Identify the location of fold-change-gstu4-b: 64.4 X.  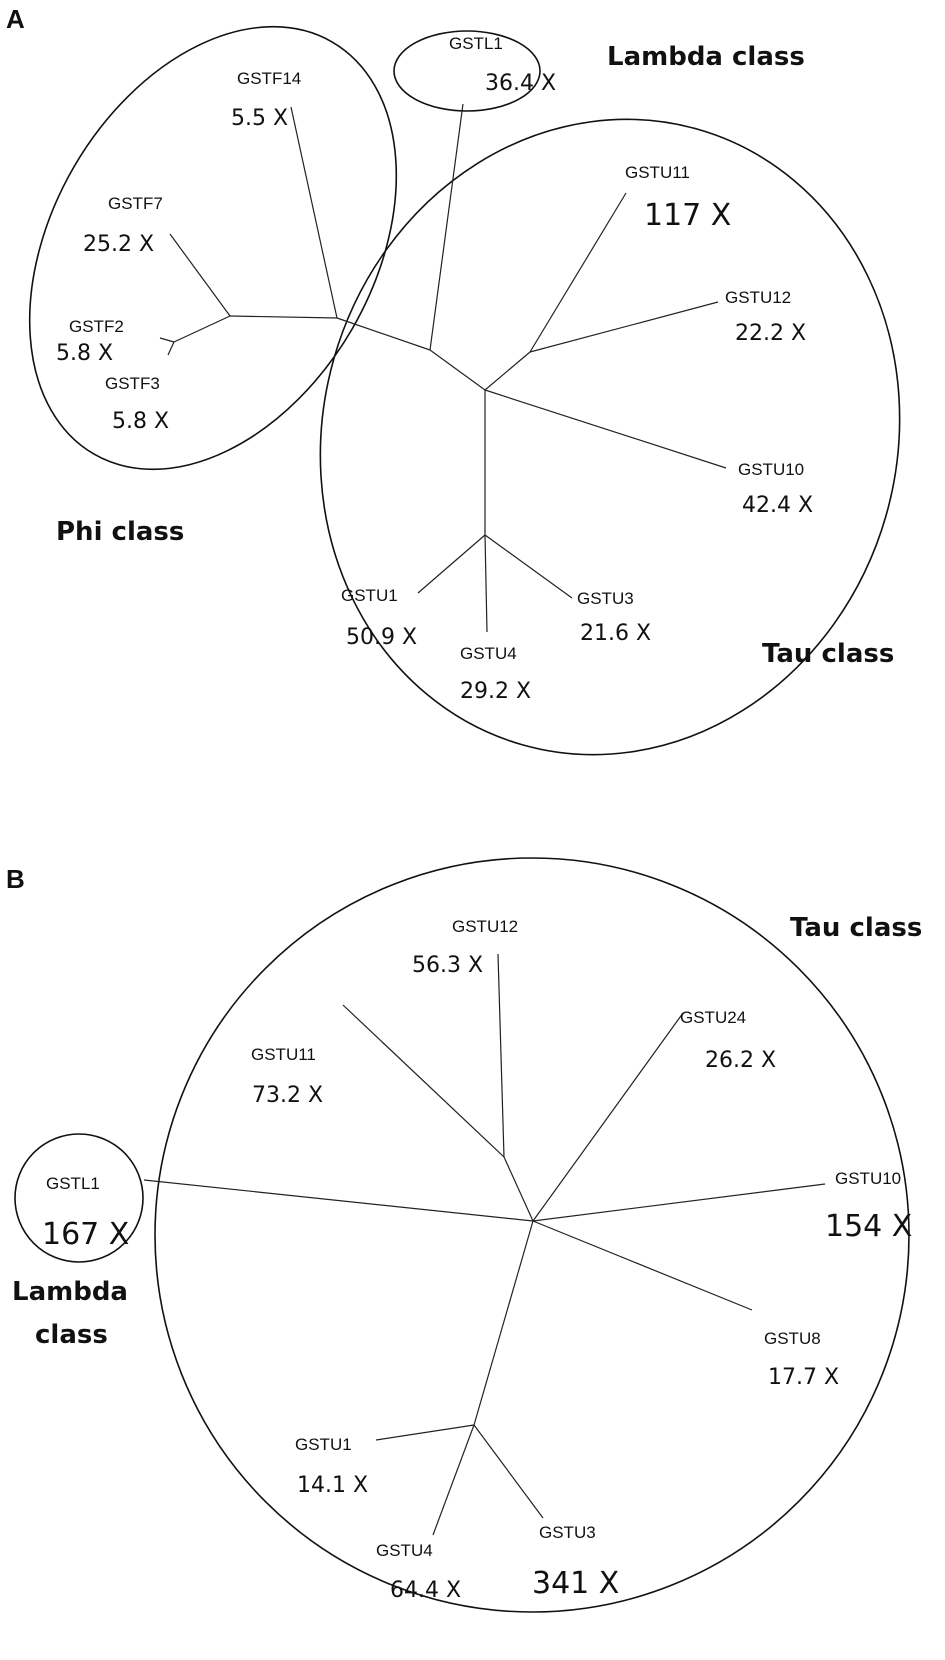
(425, 1590).